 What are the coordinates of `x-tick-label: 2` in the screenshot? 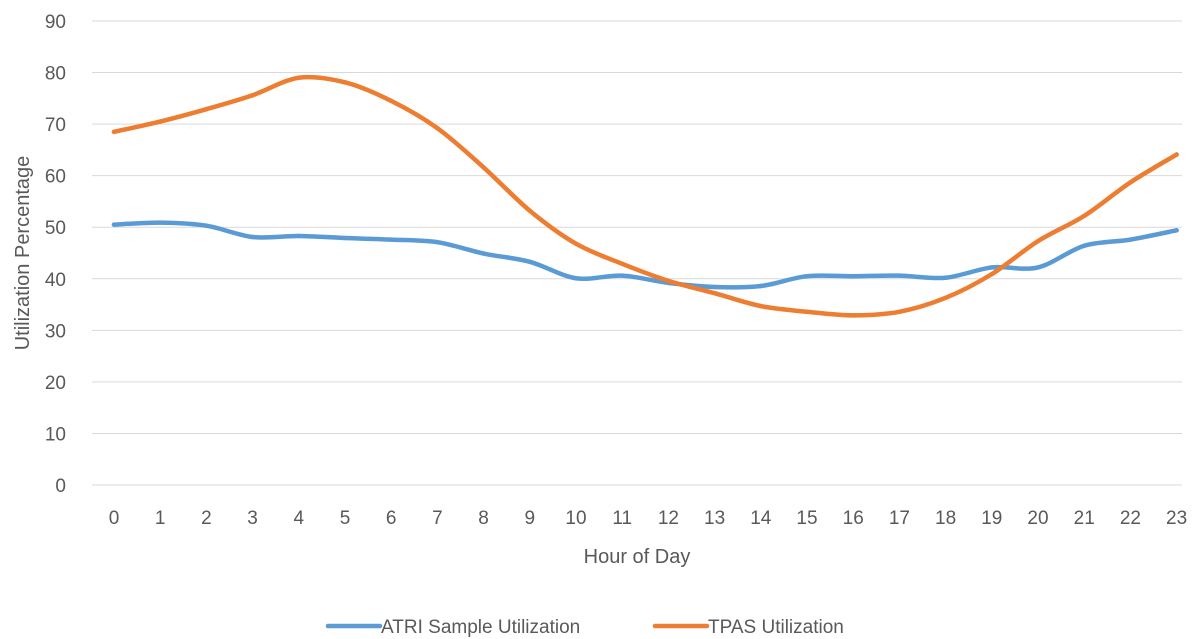 It's located at (206, 518).